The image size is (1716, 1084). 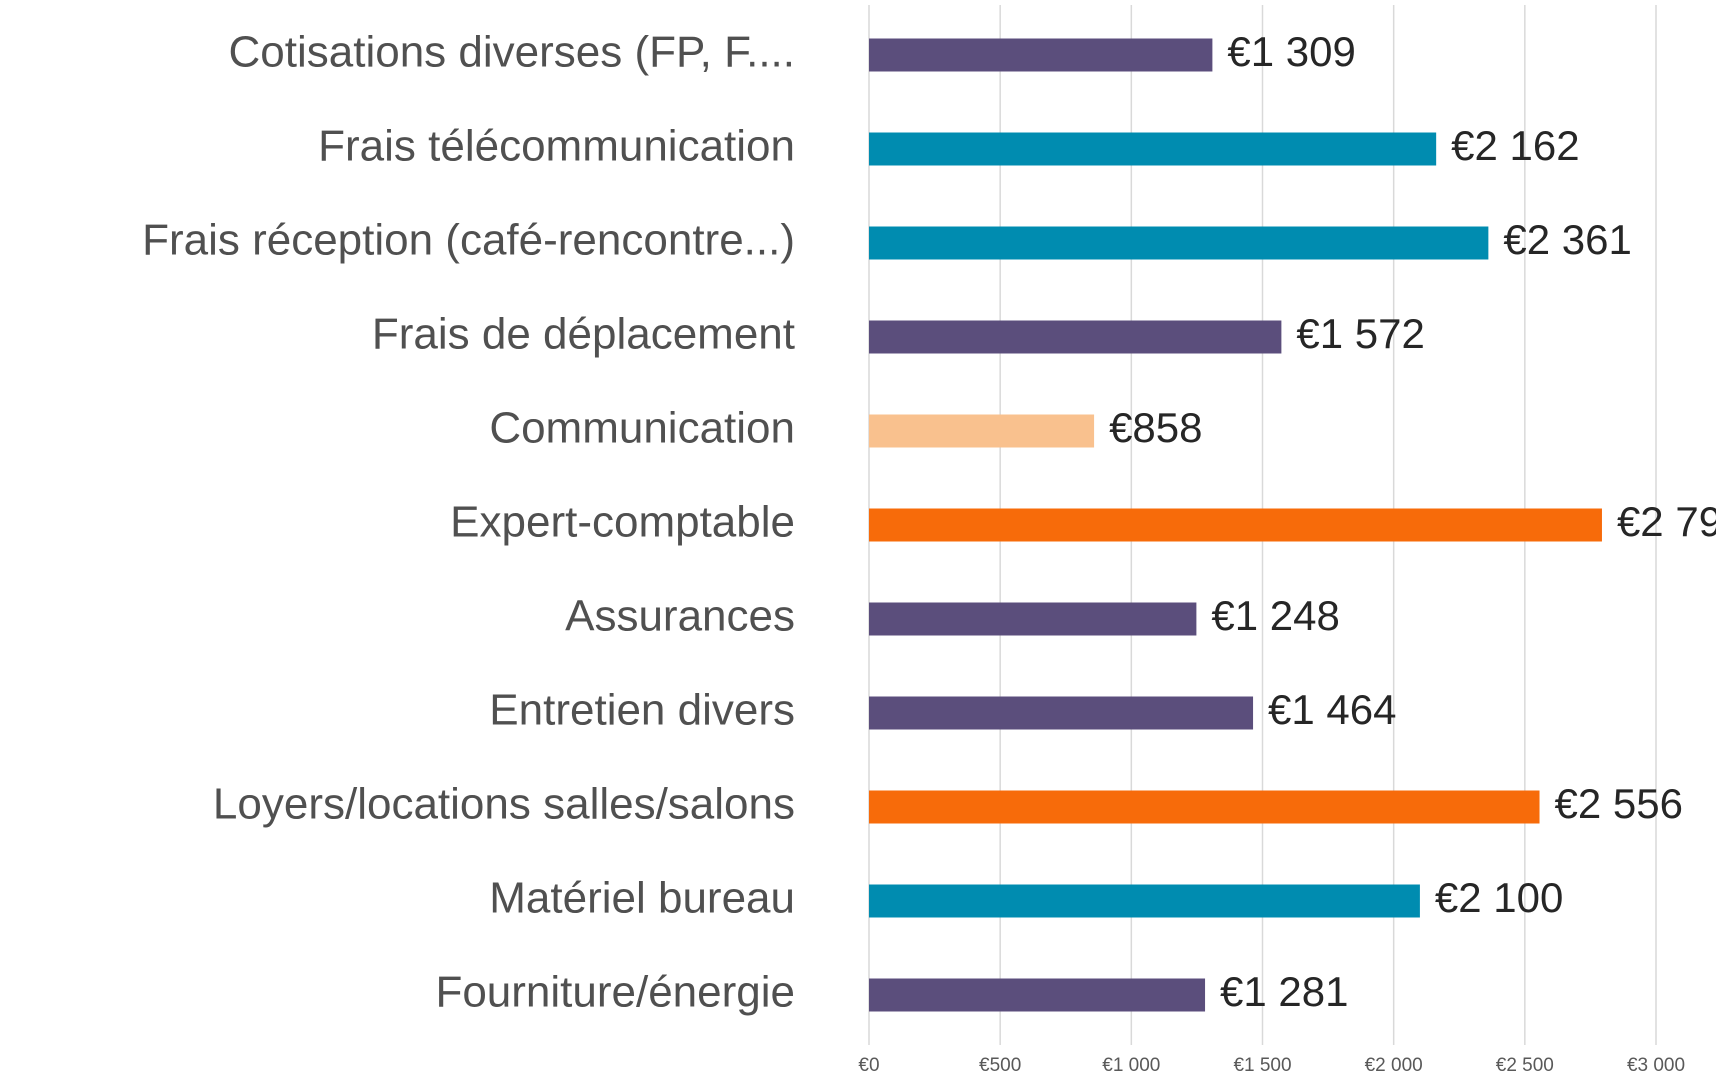 I want to click on data-label: €1 309, so click(x=1291, y=51).